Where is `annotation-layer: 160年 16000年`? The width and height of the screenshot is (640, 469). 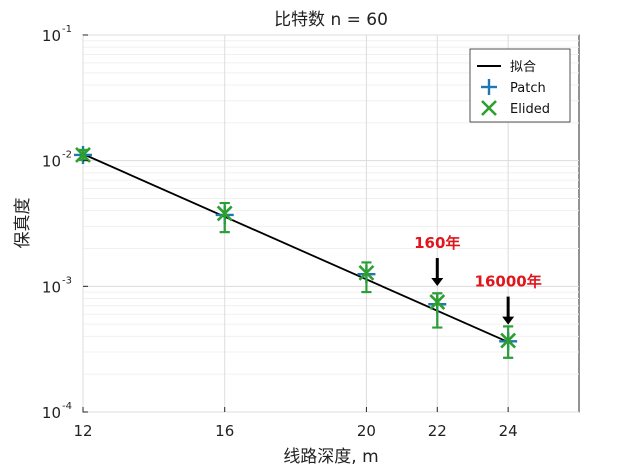 annotation-layer: 160年 16000年 is located at coordinates (478, 279).